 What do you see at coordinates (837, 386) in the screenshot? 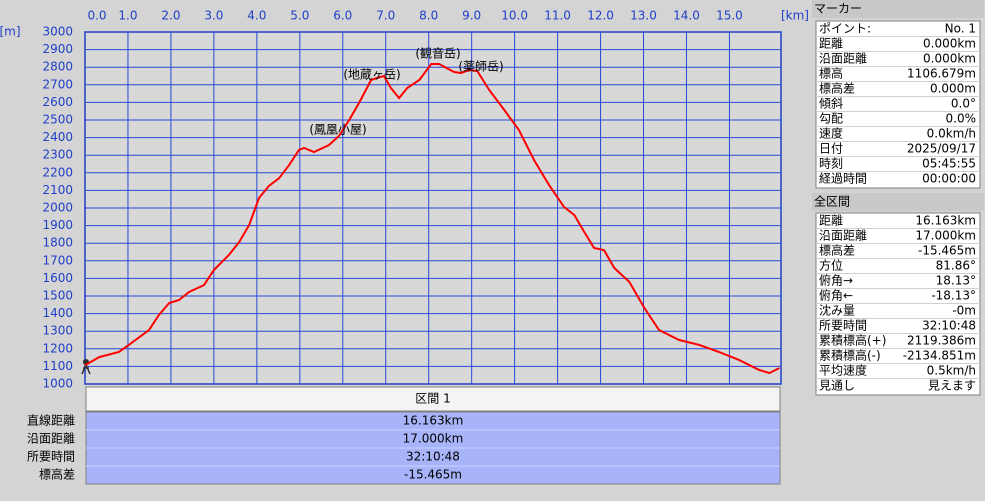
I see `panel-label: 見通し` at bounding box center [837, 386].